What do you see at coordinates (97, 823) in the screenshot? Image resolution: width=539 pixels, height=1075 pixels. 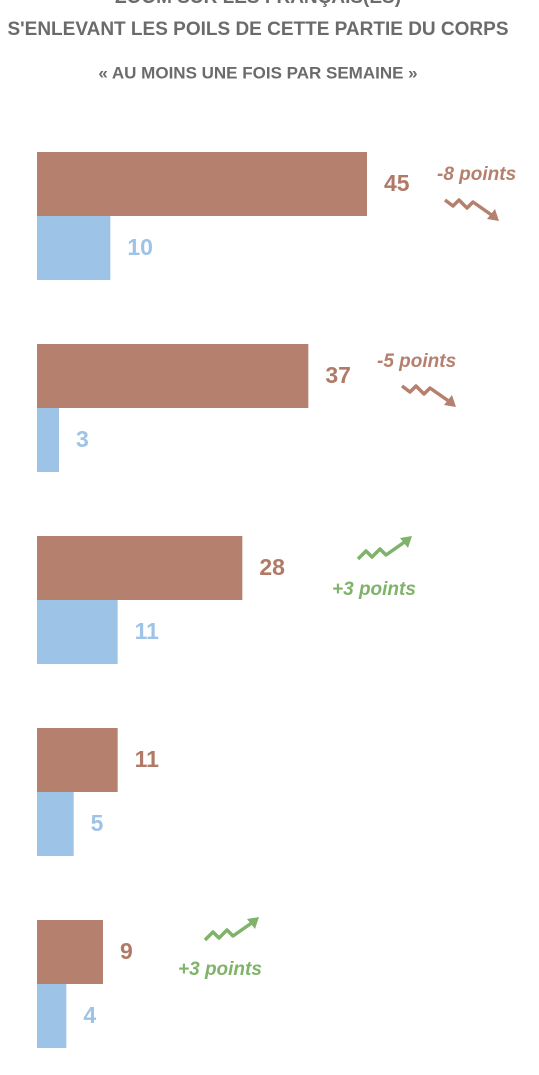 I see `value-label: 5` at bounding box center [97, 823].